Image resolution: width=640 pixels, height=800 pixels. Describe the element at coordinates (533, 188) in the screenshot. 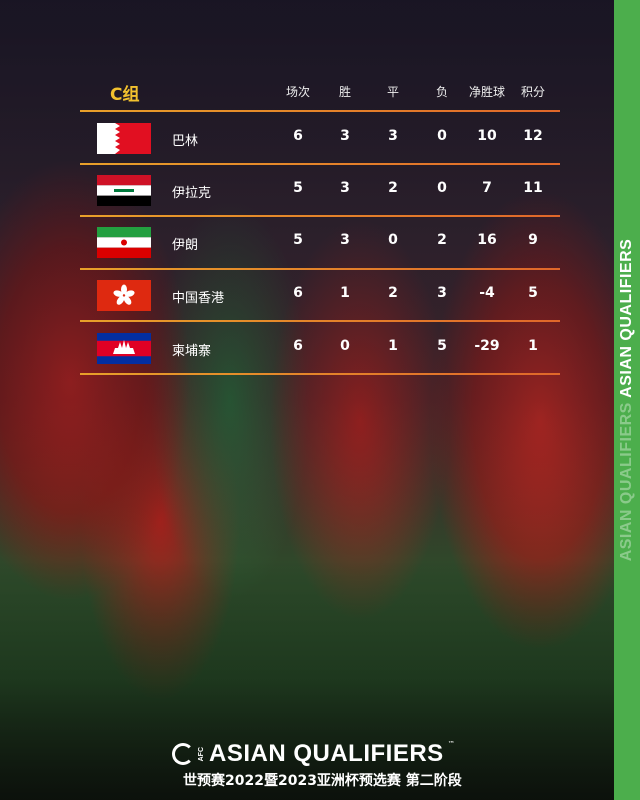

I see `points: 11` at that location.